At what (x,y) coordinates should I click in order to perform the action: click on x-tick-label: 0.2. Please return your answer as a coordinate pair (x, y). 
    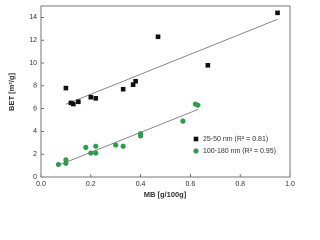
    Looking at the image, I should click on (91, 184).